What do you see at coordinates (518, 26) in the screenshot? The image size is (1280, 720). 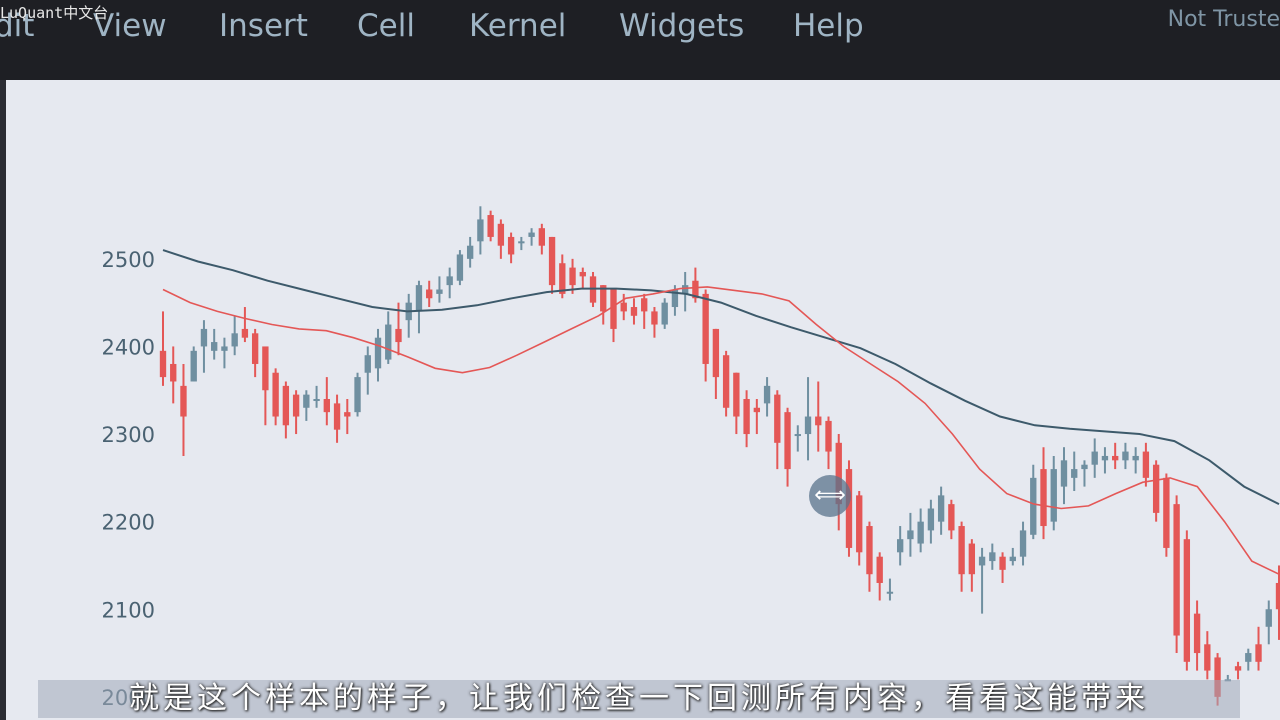 I see `menu-kernel: Kernel` at bounding box center [518, 26].